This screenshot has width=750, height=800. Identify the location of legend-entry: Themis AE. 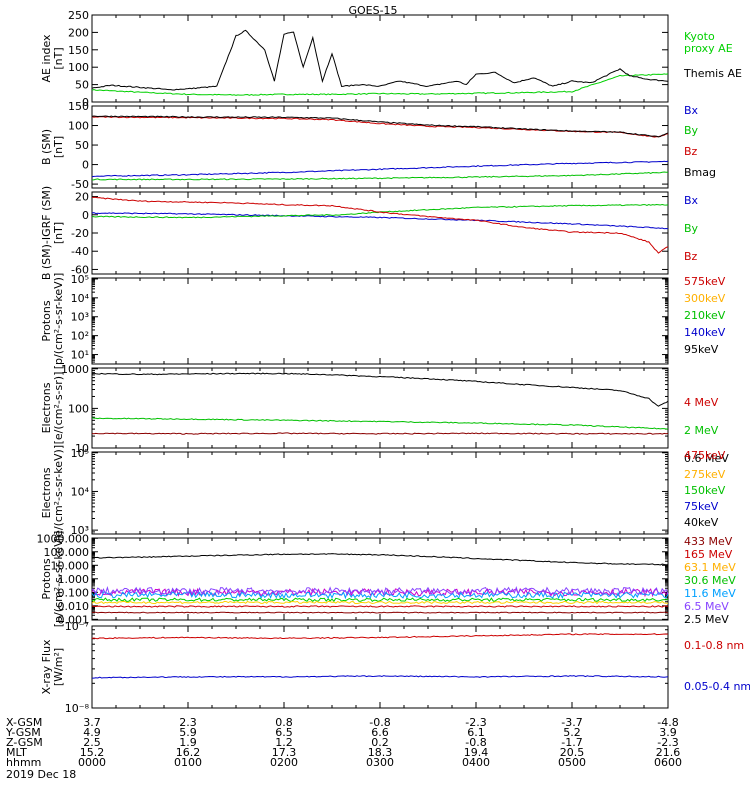
(712, 73).